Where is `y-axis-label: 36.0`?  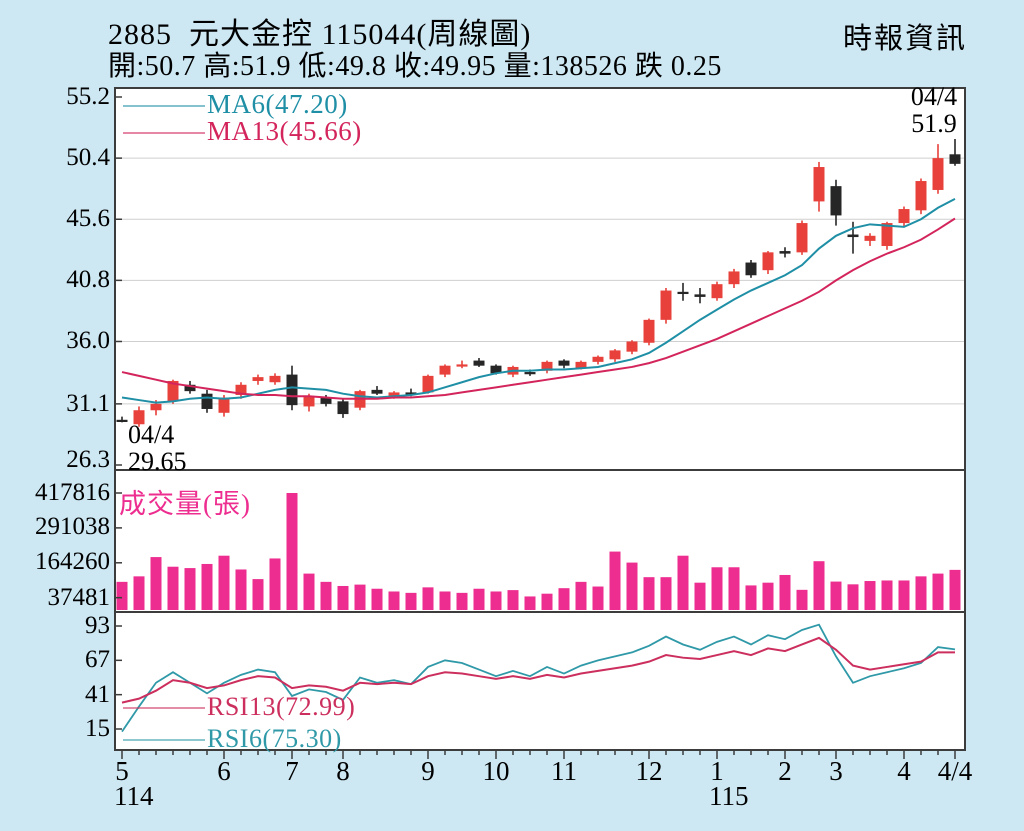 y-axis-label: 36.0 is located at coordinates (88, 340).